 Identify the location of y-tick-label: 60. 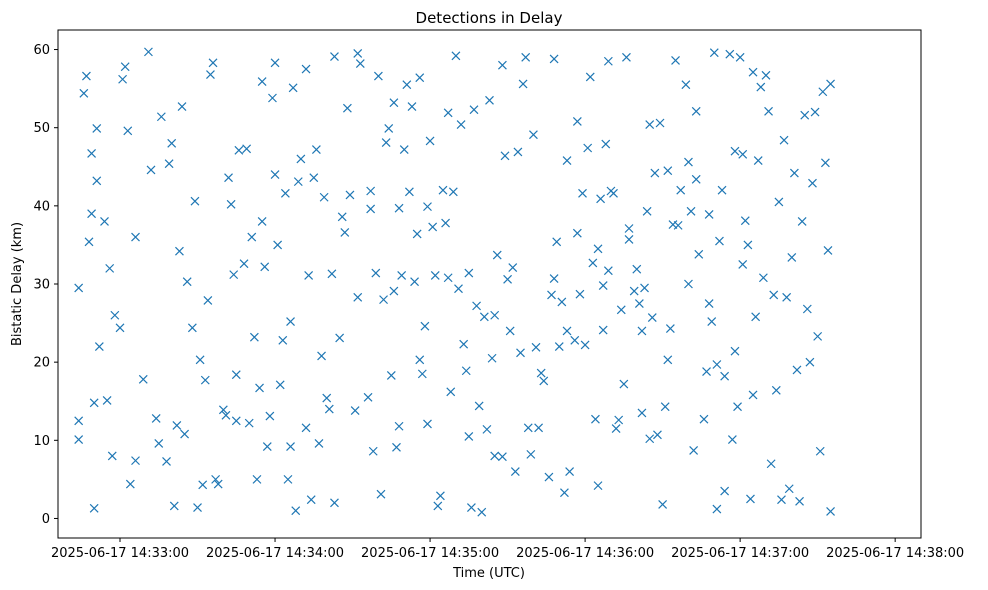
(41, 50).